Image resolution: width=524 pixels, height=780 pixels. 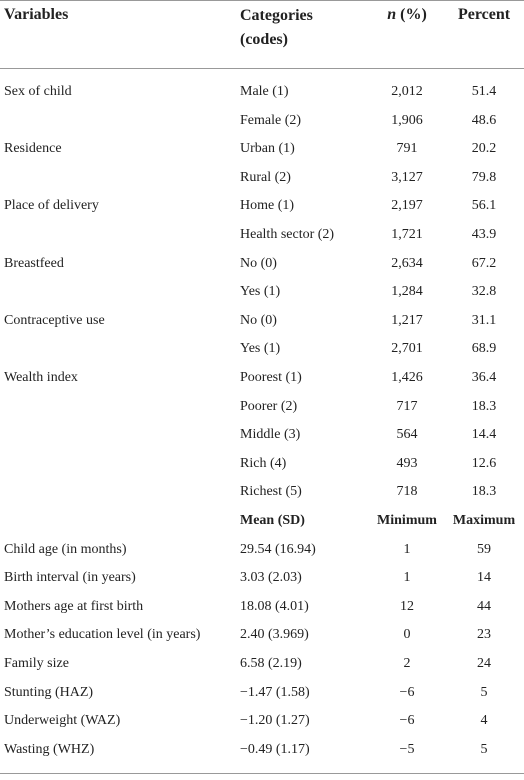 I want to click on cell-variable: Wasting (WHZ), so click(x=49, y=749).